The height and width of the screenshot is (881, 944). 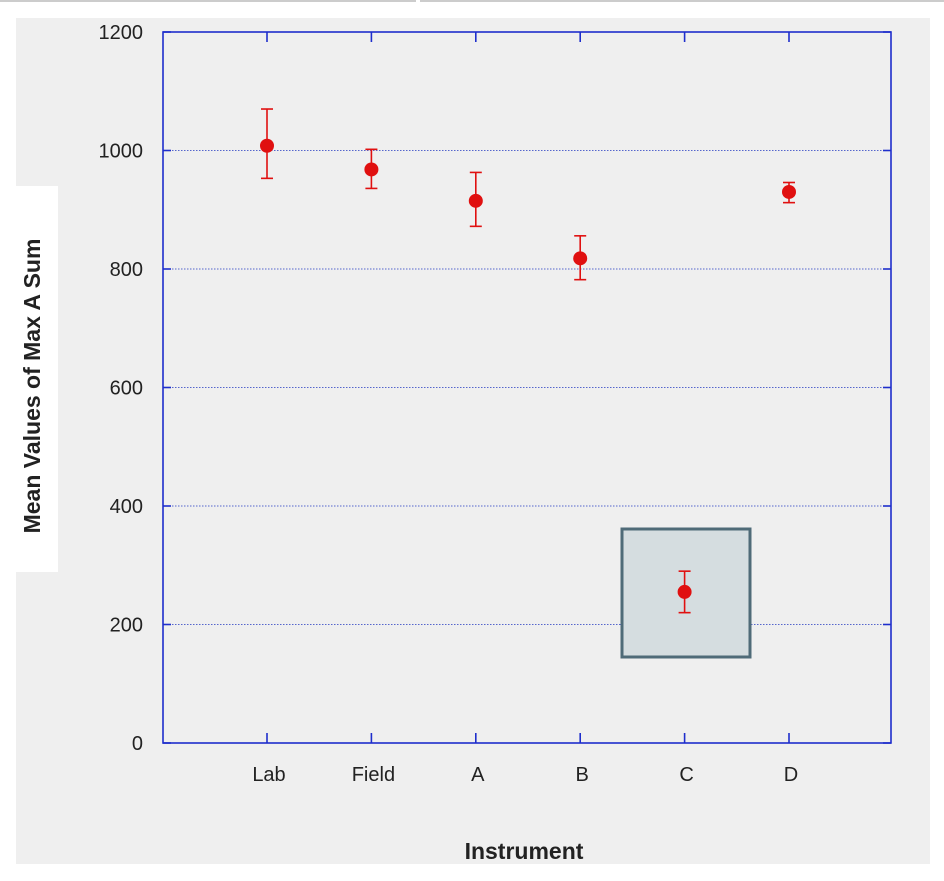 What do you see at coordinates (791, 775) in the screenshot?
I see `x-tick-label: D` at bounding box center [791, 775].